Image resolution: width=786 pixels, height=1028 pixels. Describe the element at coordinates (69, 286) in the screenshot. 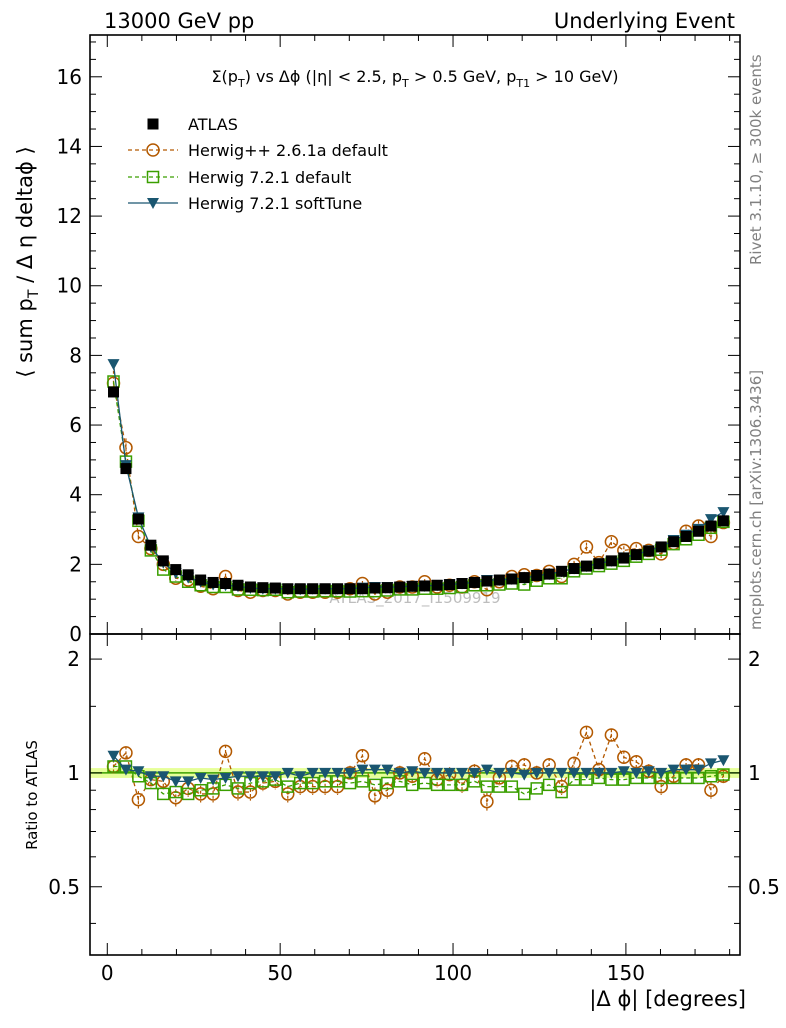

I see `y-tick-label: 10` at that location.